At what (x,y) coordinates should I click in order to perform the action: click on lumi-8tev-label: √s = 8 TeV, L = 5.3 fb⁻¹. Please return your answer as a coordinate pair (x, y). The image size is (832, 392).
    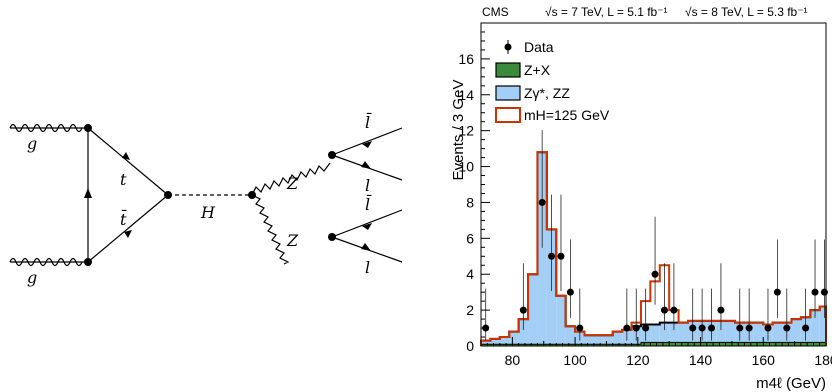
    Looking at the image, I should click on (746, 12).